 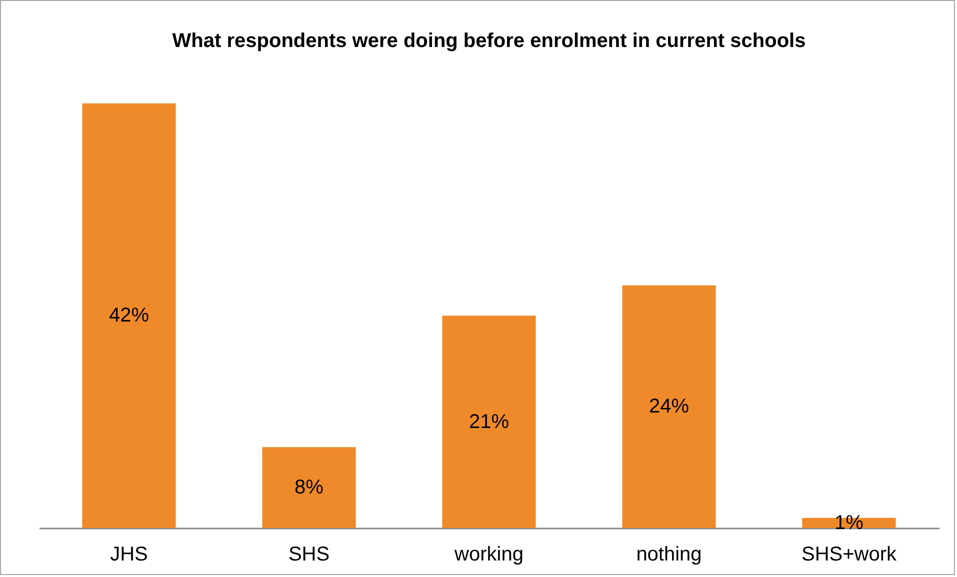 What do you see at coordinates (489, 555) in the screenshot?
I see `x-tick-label: working` at bounding box center [489, 555].